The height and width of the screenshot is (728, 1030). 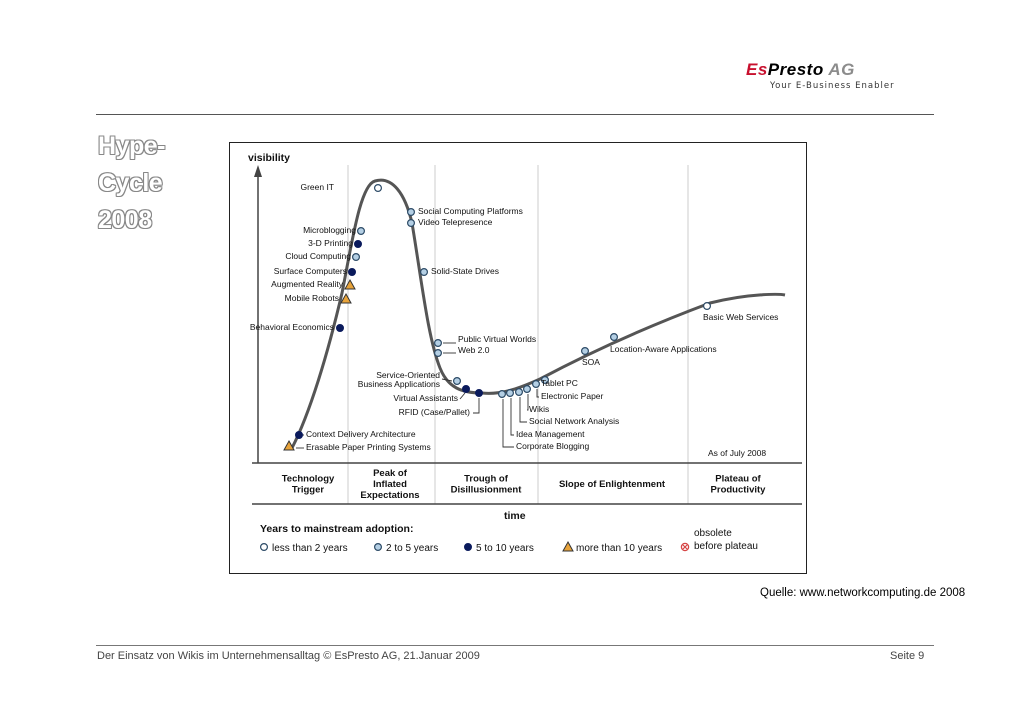 I want to click on label-electronic-paper: Electronic Paper, so click(x=572, y=396).